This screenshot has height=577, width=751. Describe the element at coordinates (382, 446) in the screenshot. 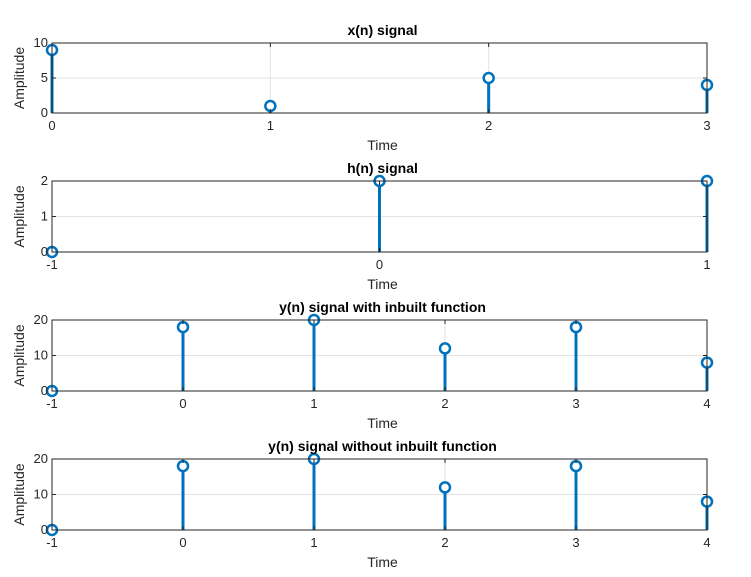

I see `chart-title: y(n) signal without inbuilt function` at that location.